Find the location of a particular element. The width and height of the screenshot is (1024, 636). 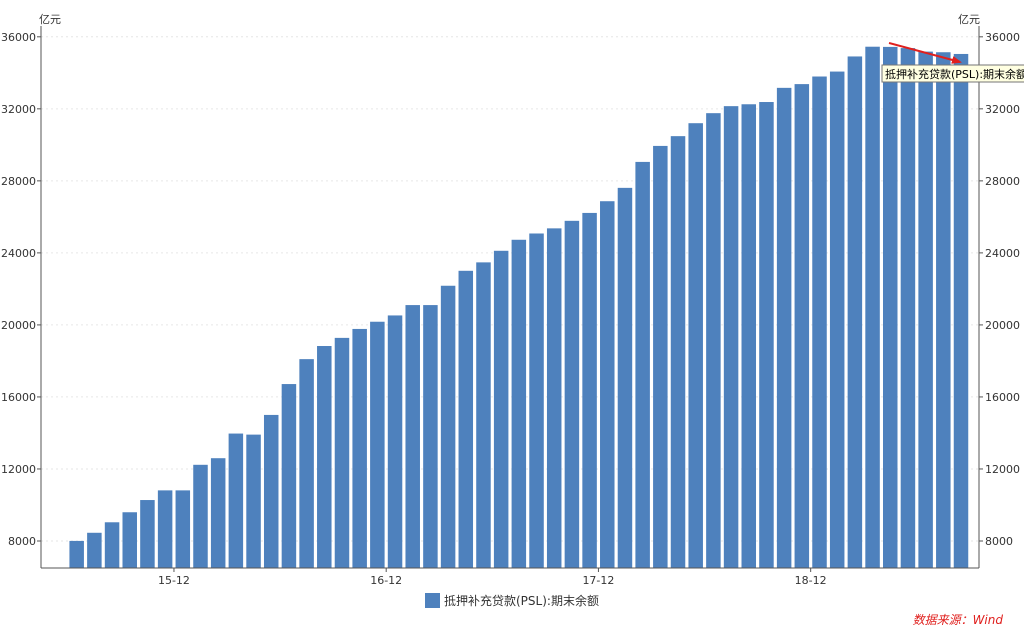

x-tick-label: 16-12 is located at coordinates (386, 580).